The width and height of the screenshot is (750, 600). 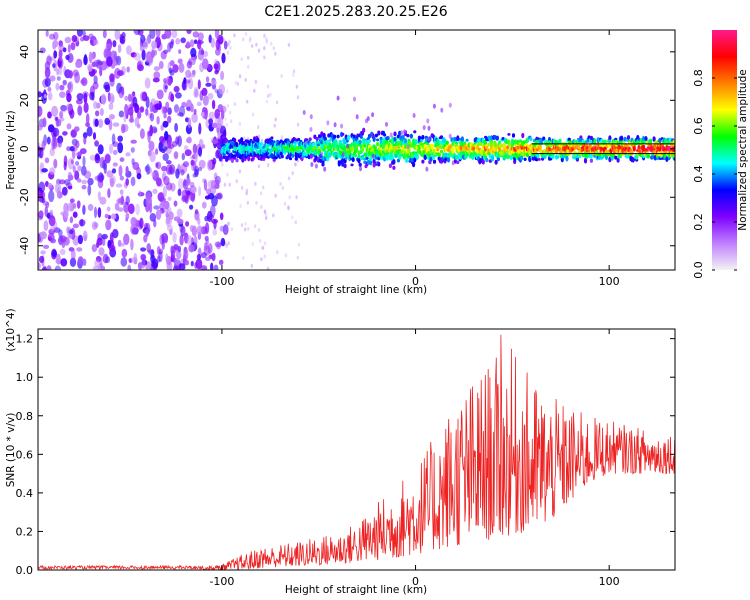 I want to click on spectrogram-ytick-label: -40, so click(x=24, y=246).